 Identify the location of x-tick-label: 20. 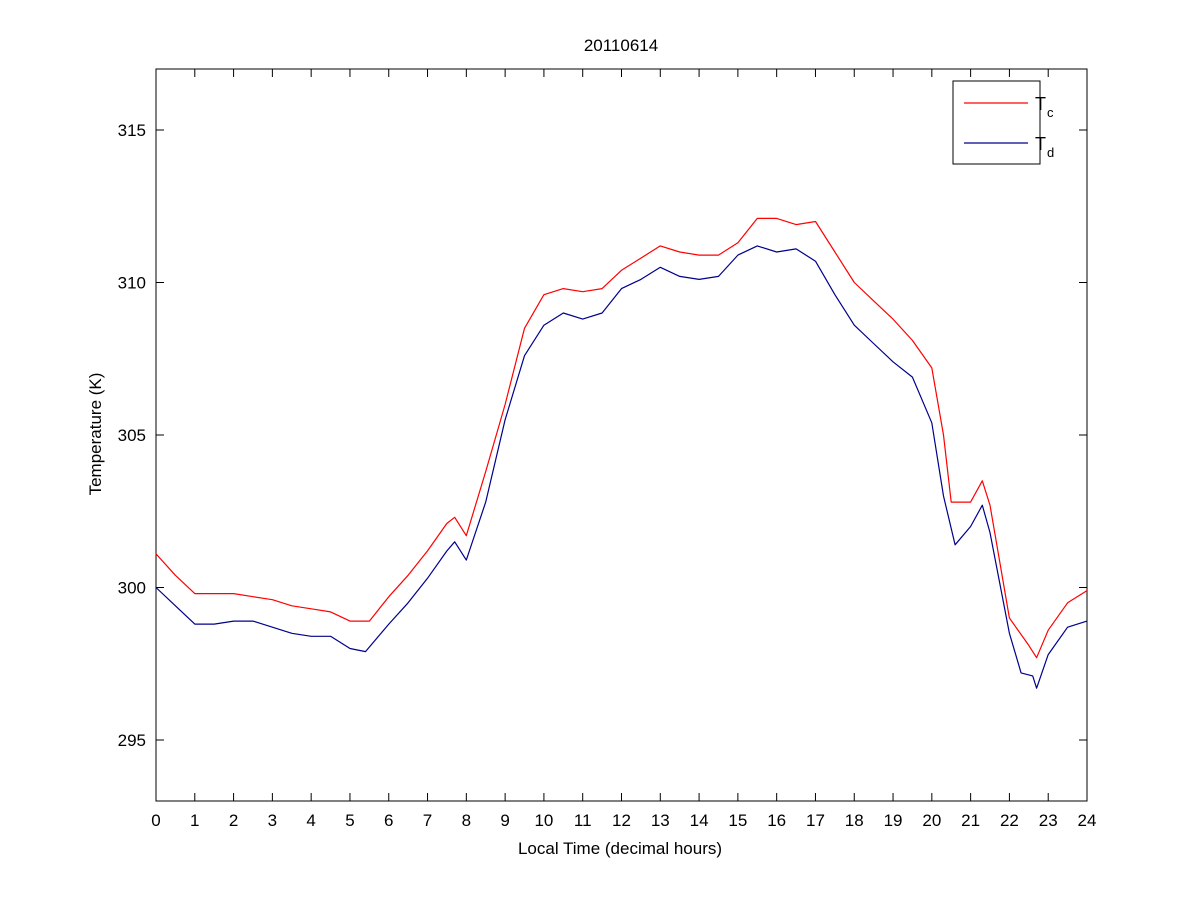
(931, 820).